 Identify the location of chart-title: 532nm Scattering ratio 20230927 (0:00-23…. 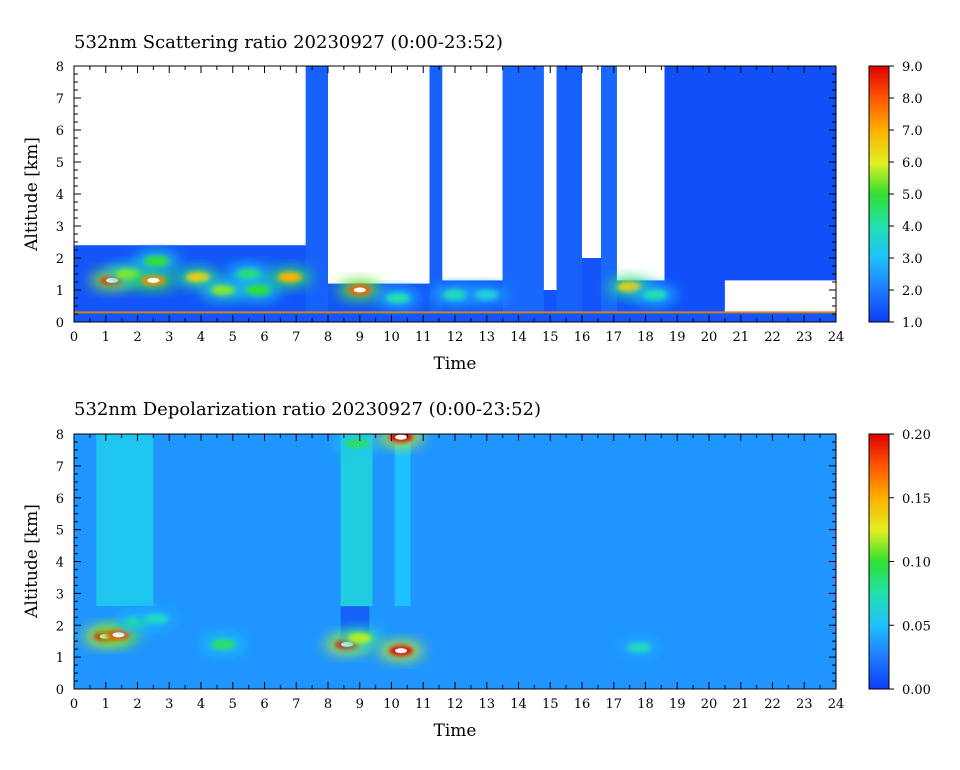
(288, 42).